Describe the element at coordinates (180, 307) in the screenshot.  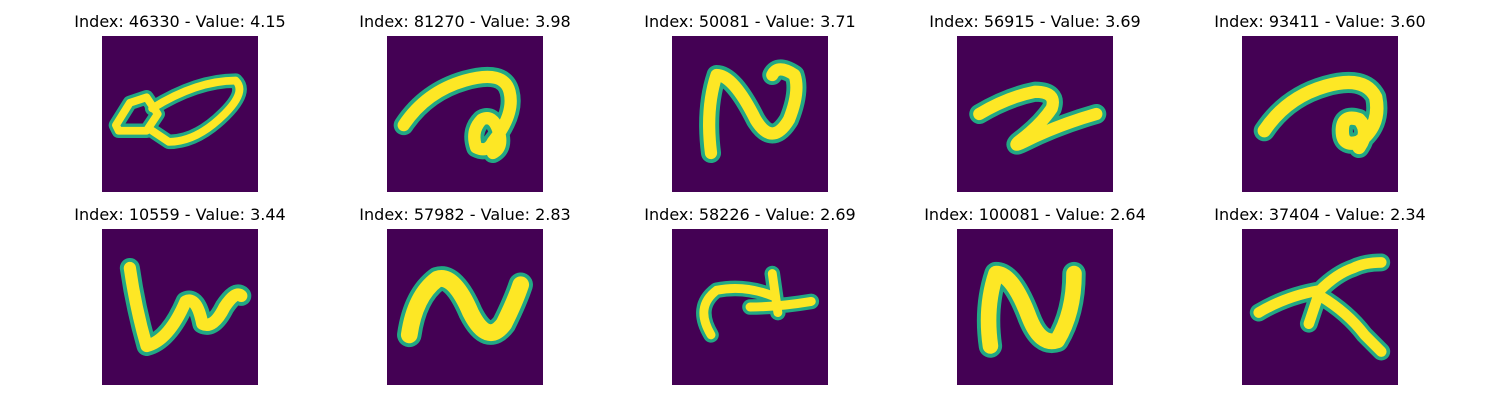
I see `handwritten-glyph-w-icon` at that location.